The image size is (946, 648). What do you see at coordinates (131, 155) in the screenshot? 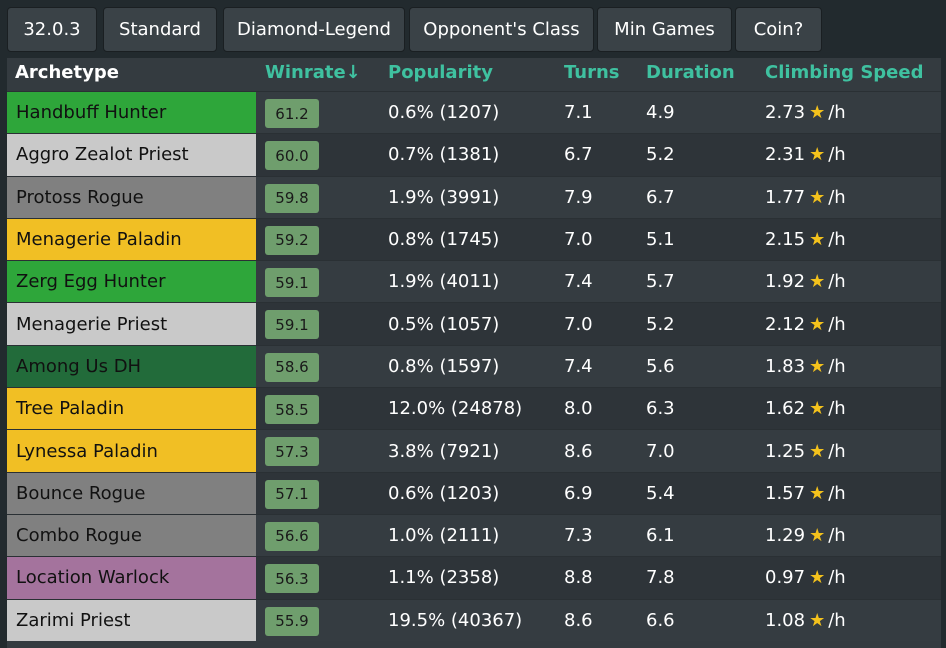
I see `archetype-name: Aggro Zealot Priest` at bounding box center [131, 155].